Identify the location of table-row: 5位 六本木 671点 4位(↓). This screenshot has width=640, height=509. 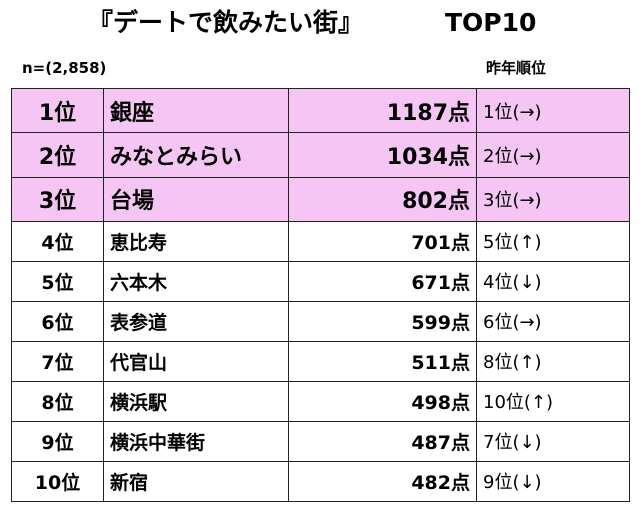
(320, 281).